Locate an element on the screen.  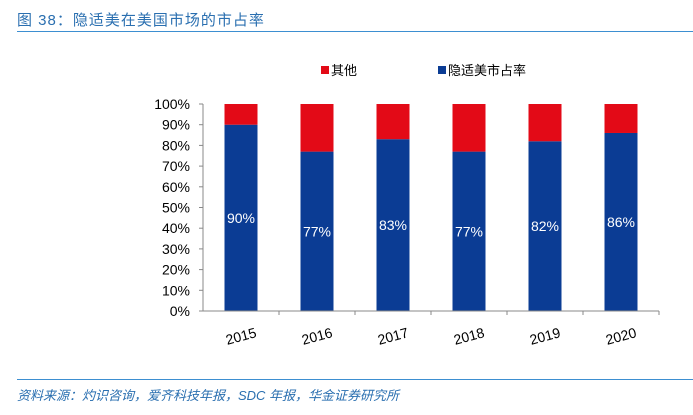
y-tick-label: 70% is located at coordinates (176, 166).